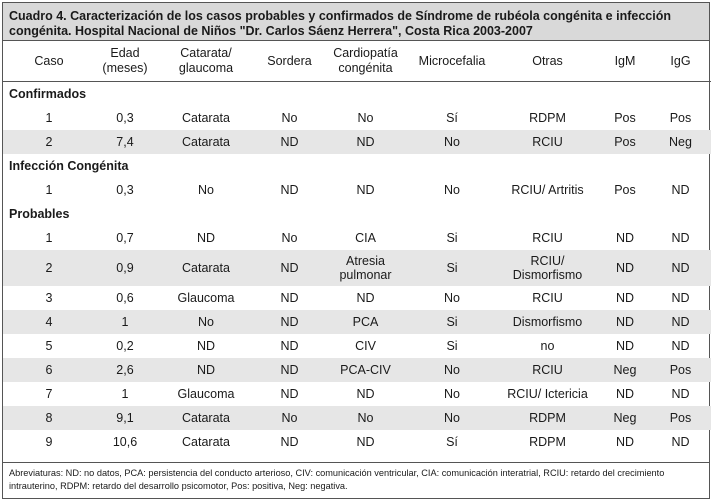  What do you see at coordinates (49, 370) in the screenshot?
I see `table-cell: 6` at bounding box center [49, 370].